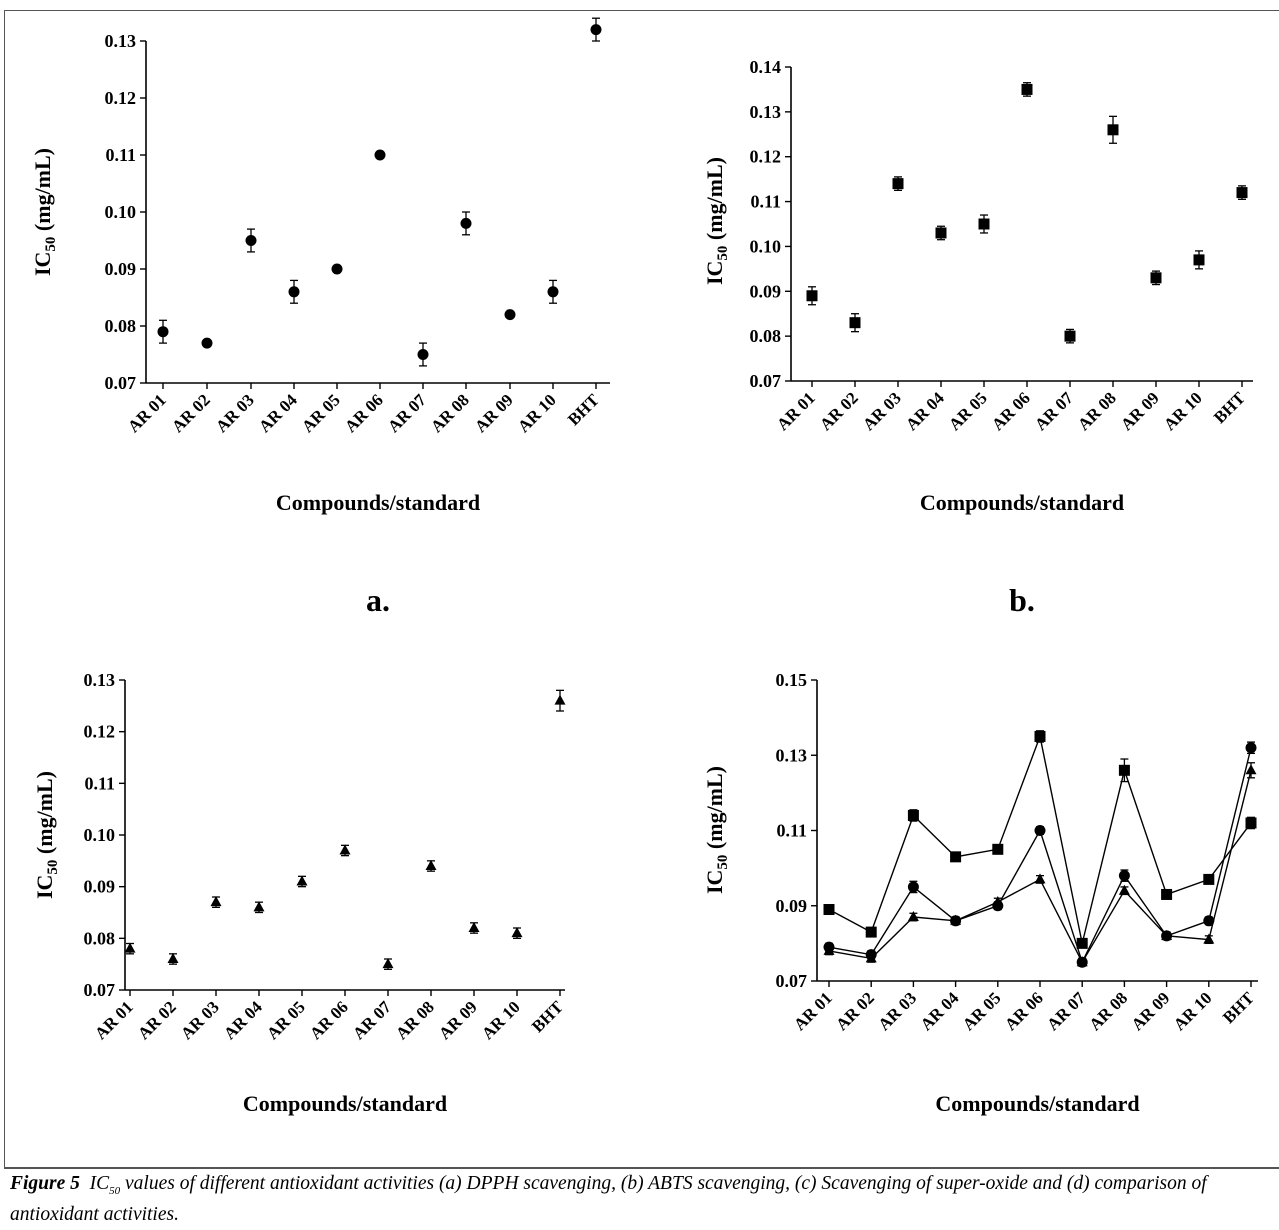 The image size is (1279, 1230). What do you see at coordinates (121, 212) in the screenshot?
I see `y-tick-label: 0.10` at bounding box center [121, 212].